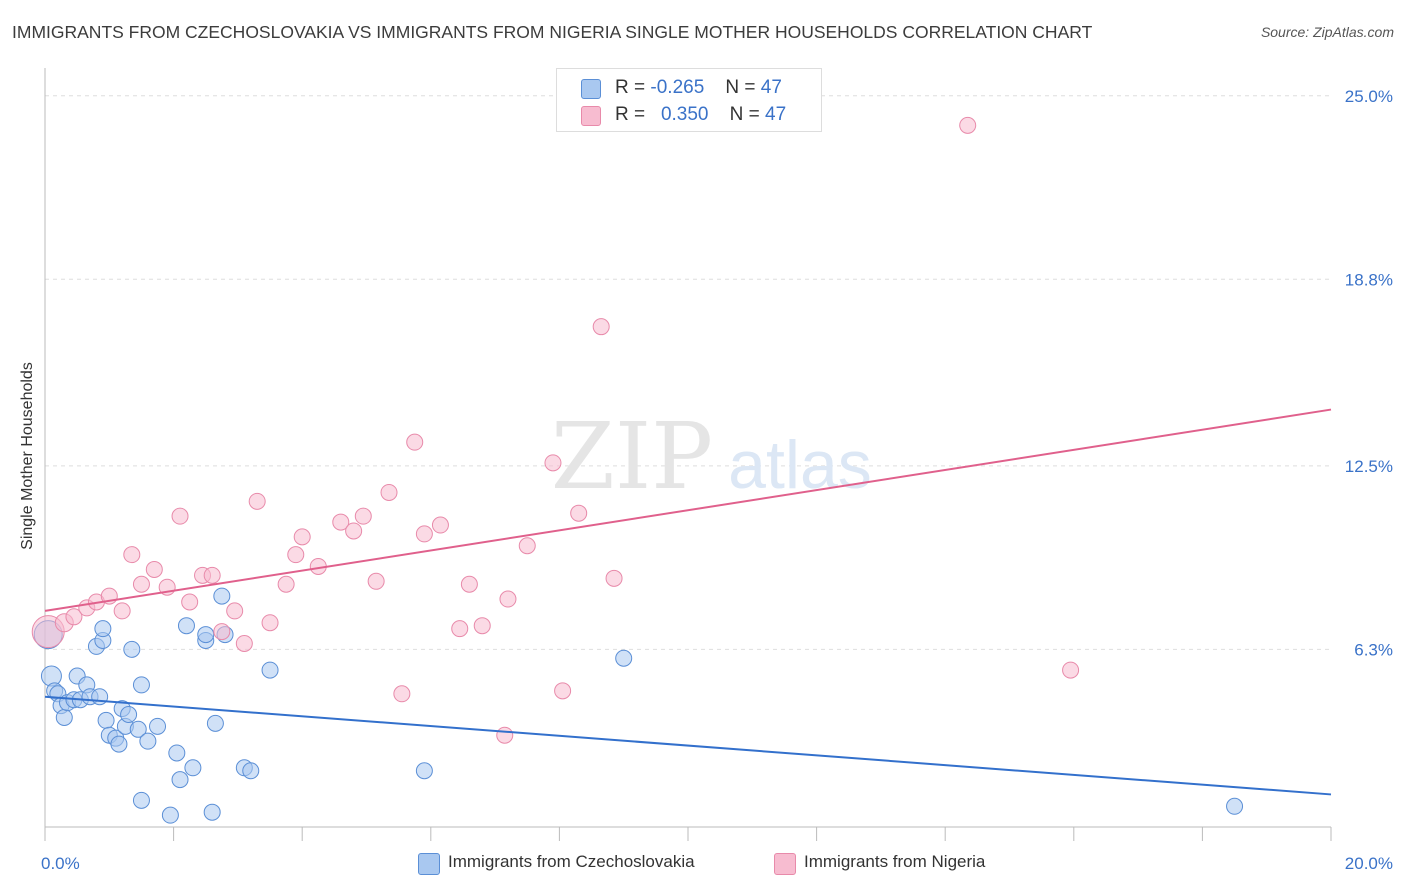  I want to click on y-tick-label: 25.0%, so click(1369, 96).